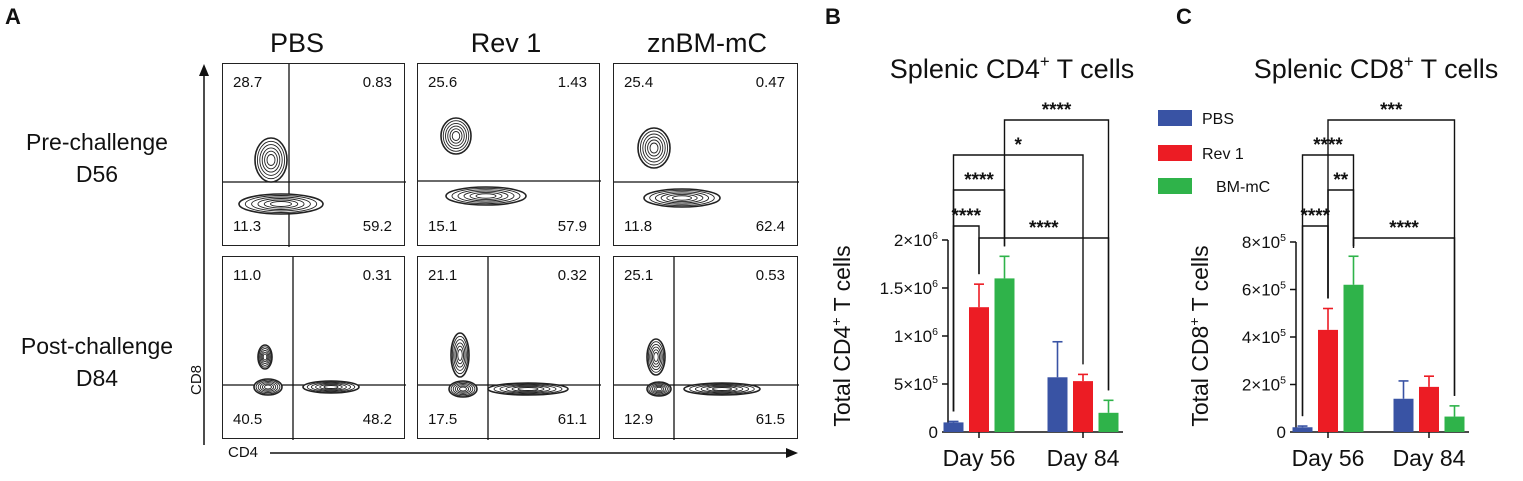 The height and width of the screenshot is (481, 1523). I want to click on chart-cd8-x-tick-label: Day 56, so click(1328, 458).